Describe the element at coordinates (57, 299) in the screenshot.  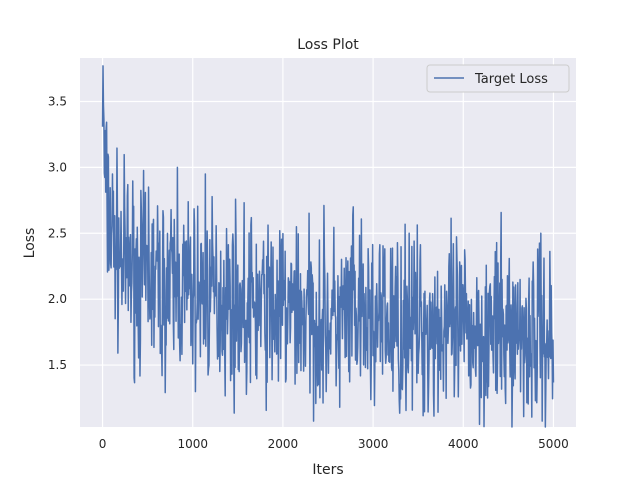
I see `y-tick-label: 2.0` at that location.